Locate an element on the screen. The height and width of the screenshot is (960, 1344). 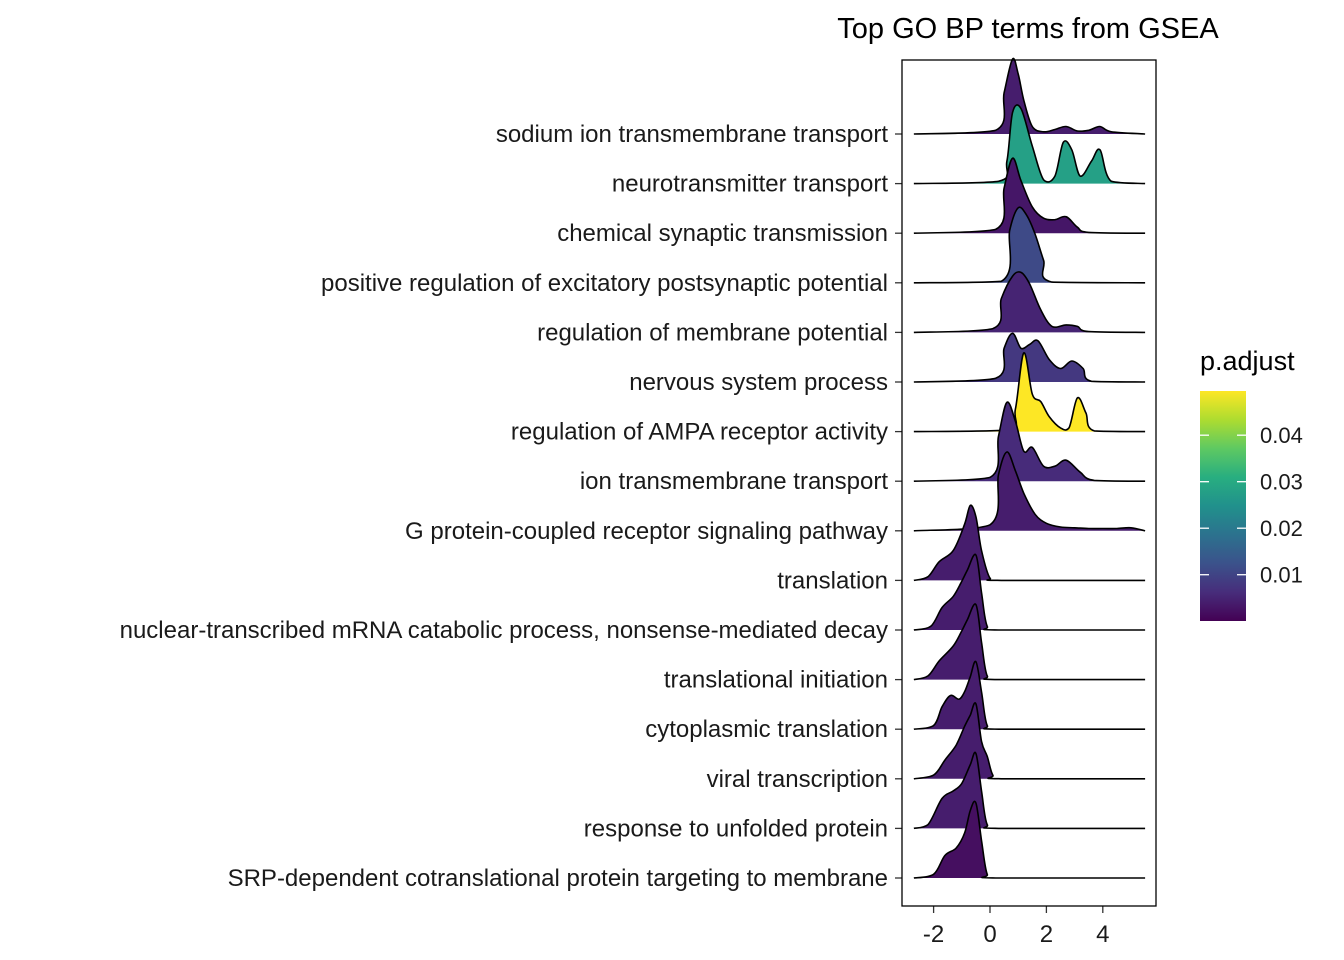
ridge-translational-initiation is located at coordinates (1029, 642).